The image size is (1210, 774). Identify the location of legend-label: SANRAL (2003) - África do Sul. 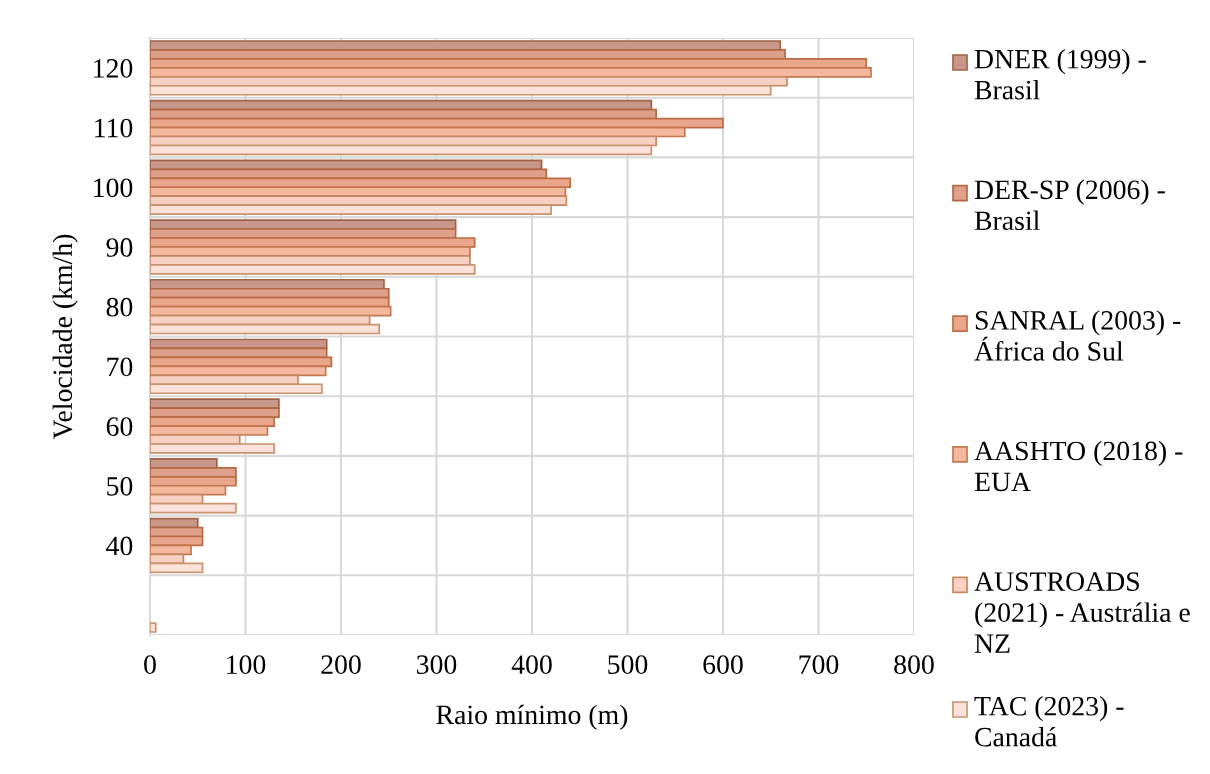
(1077, 335).